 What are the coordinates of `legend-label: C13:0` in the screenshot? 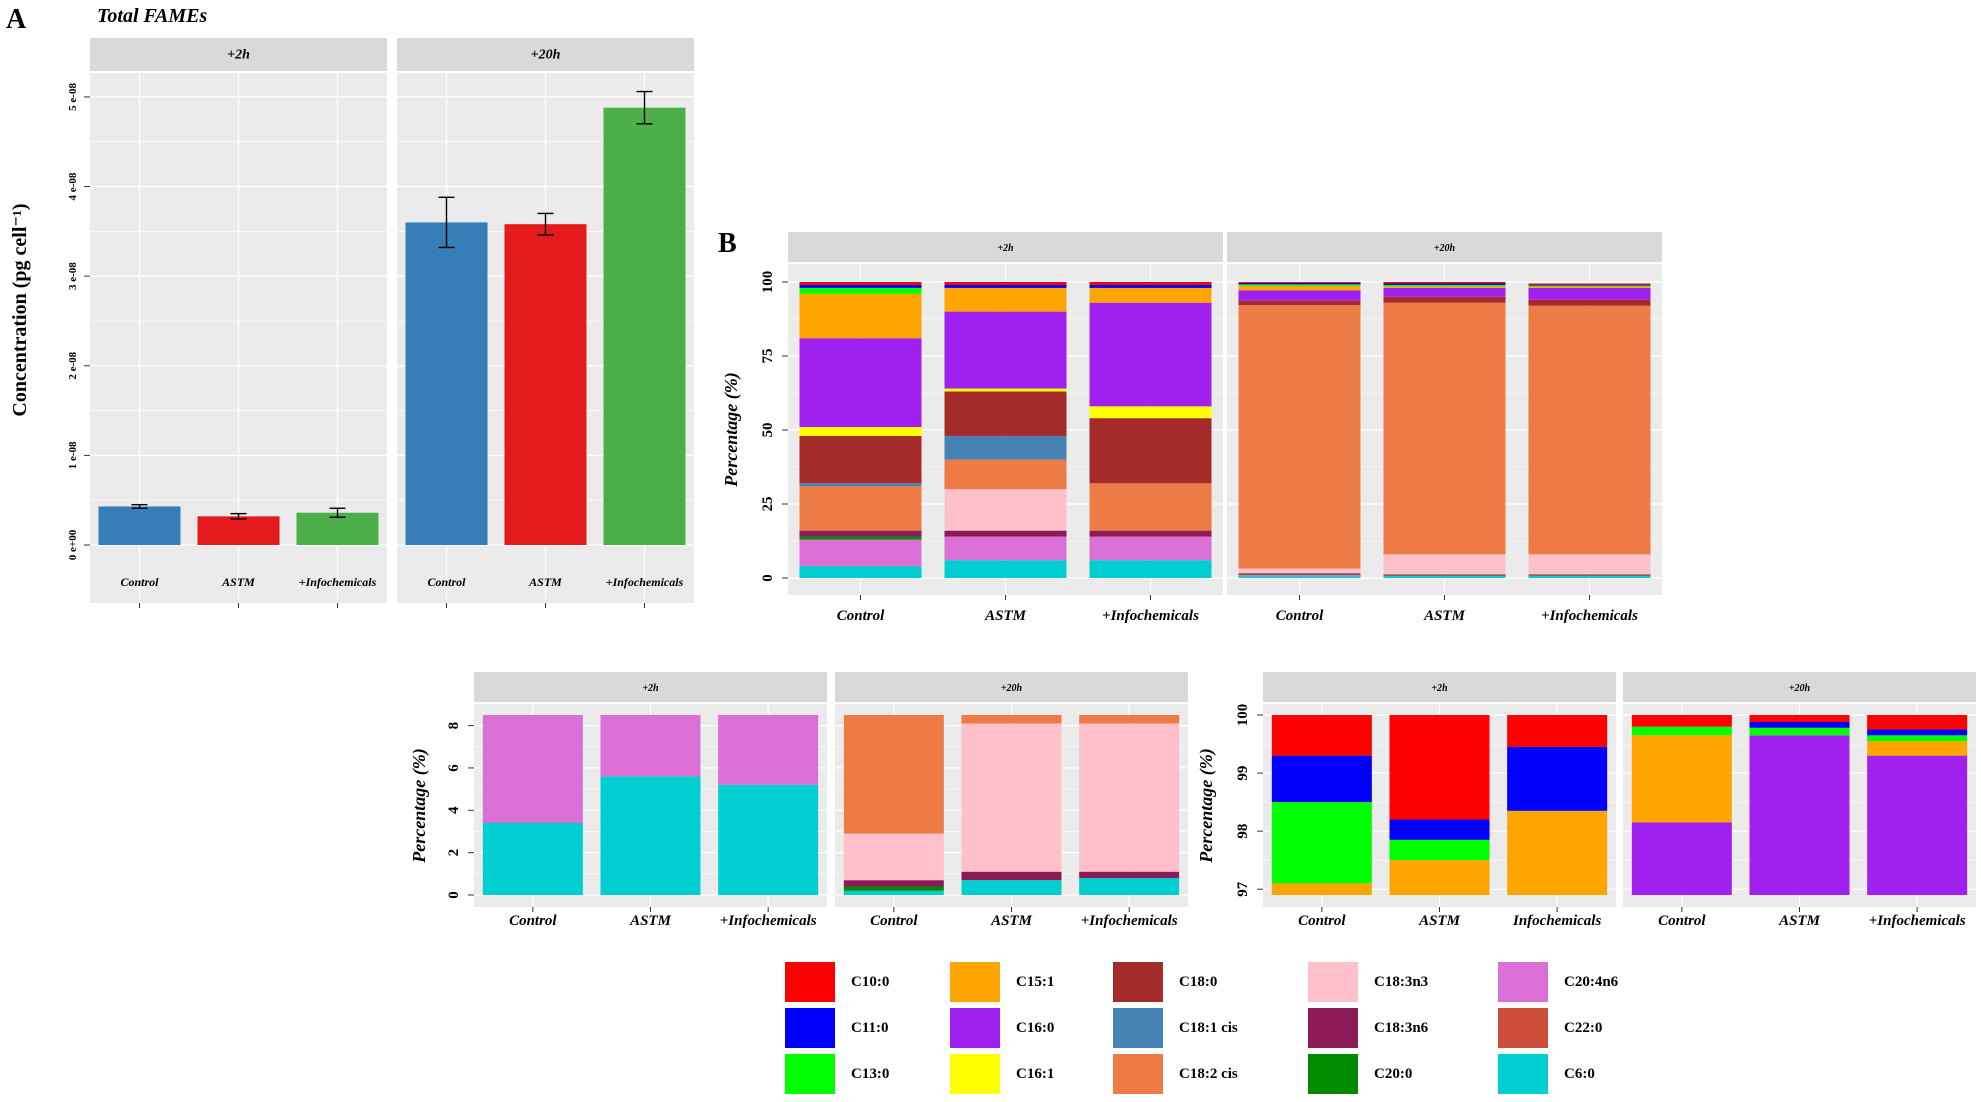 It's located at (870, 1073).